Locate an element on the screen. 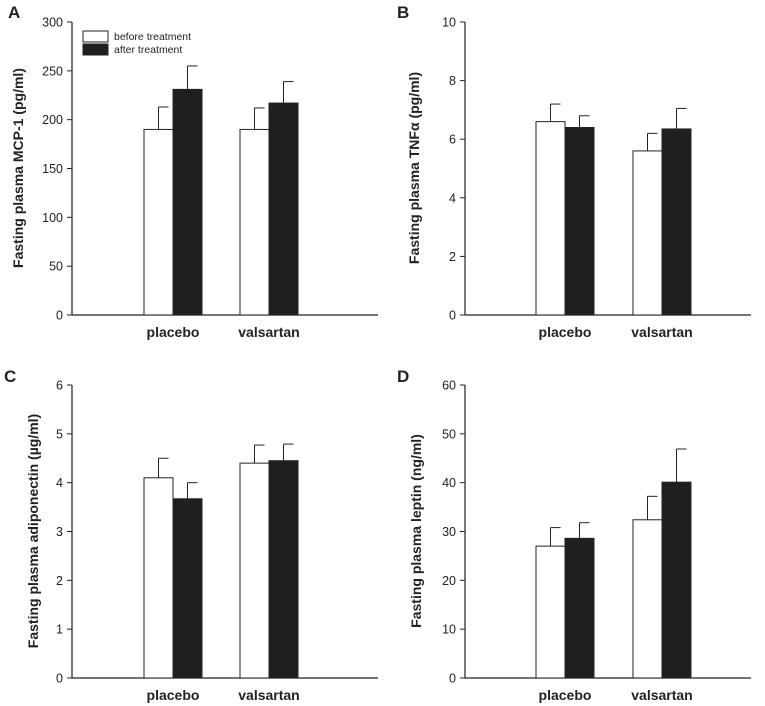 The height and width of the screenshot is (706, 765). panel-letter-b: B is located at coordinates (403, 12).